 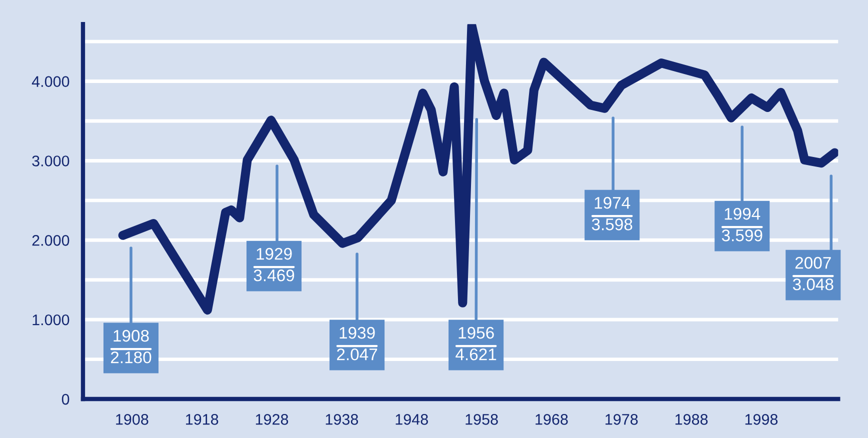 I want to click on x-tick-label: 1928, so click(x=272, y=419).